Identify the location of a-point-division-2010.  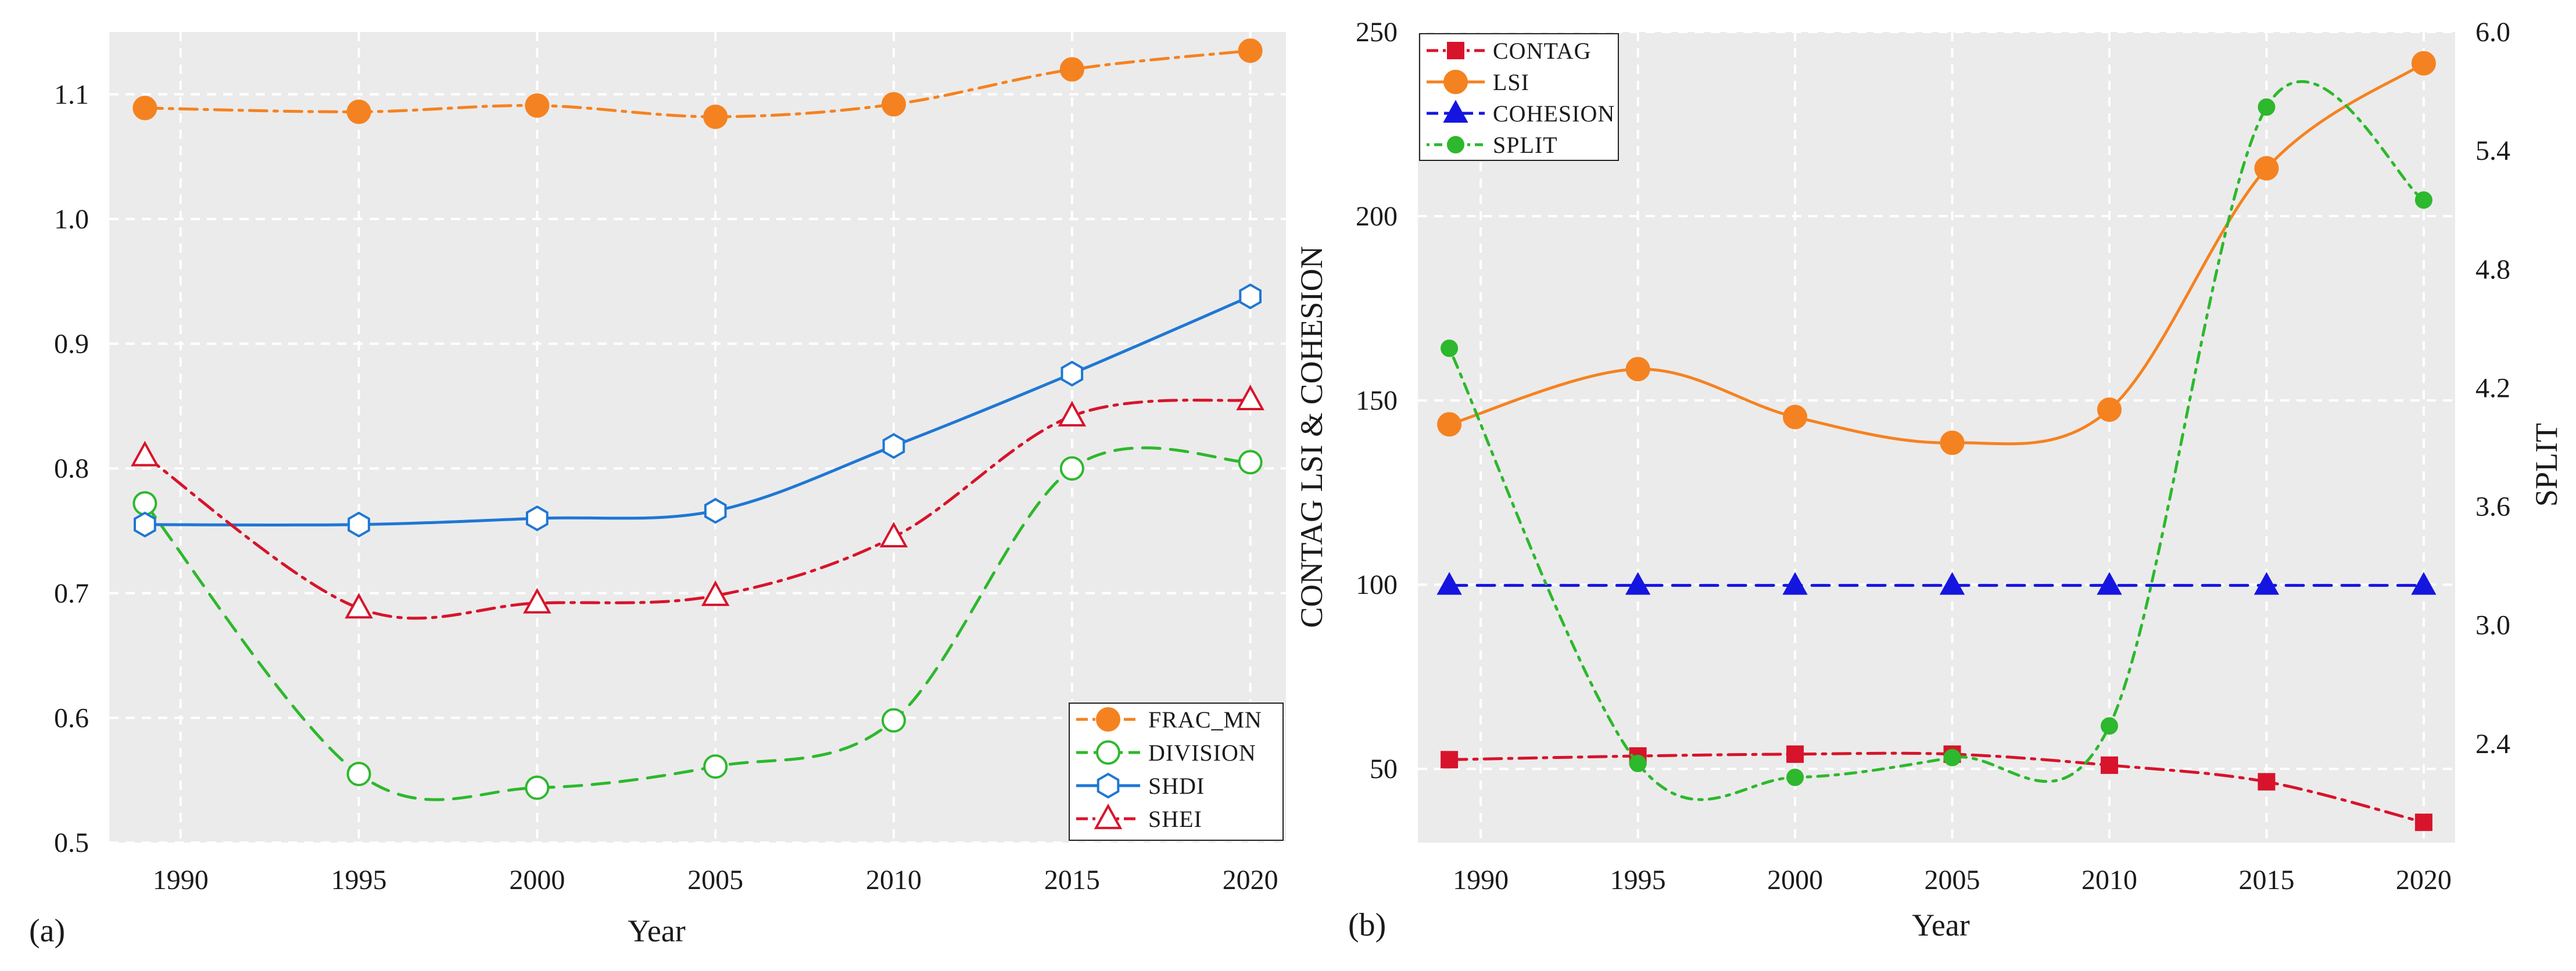
(894, 720).